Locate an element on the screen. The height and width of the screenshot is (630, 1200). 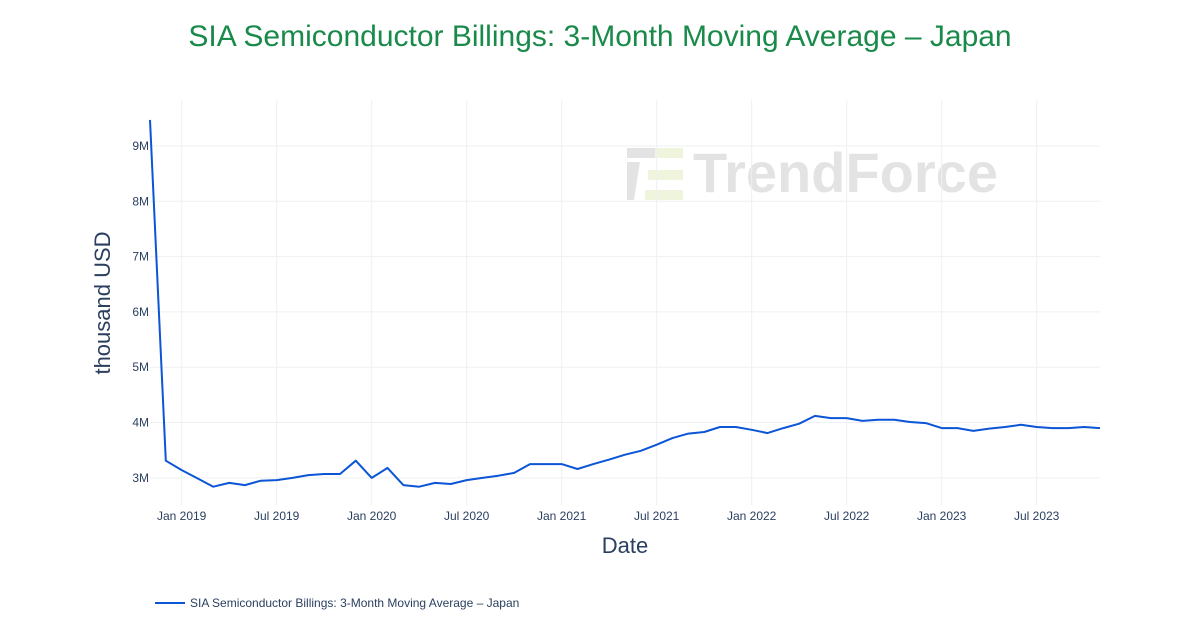
y-tick-label: 5M is located at coordinates (140, 367).